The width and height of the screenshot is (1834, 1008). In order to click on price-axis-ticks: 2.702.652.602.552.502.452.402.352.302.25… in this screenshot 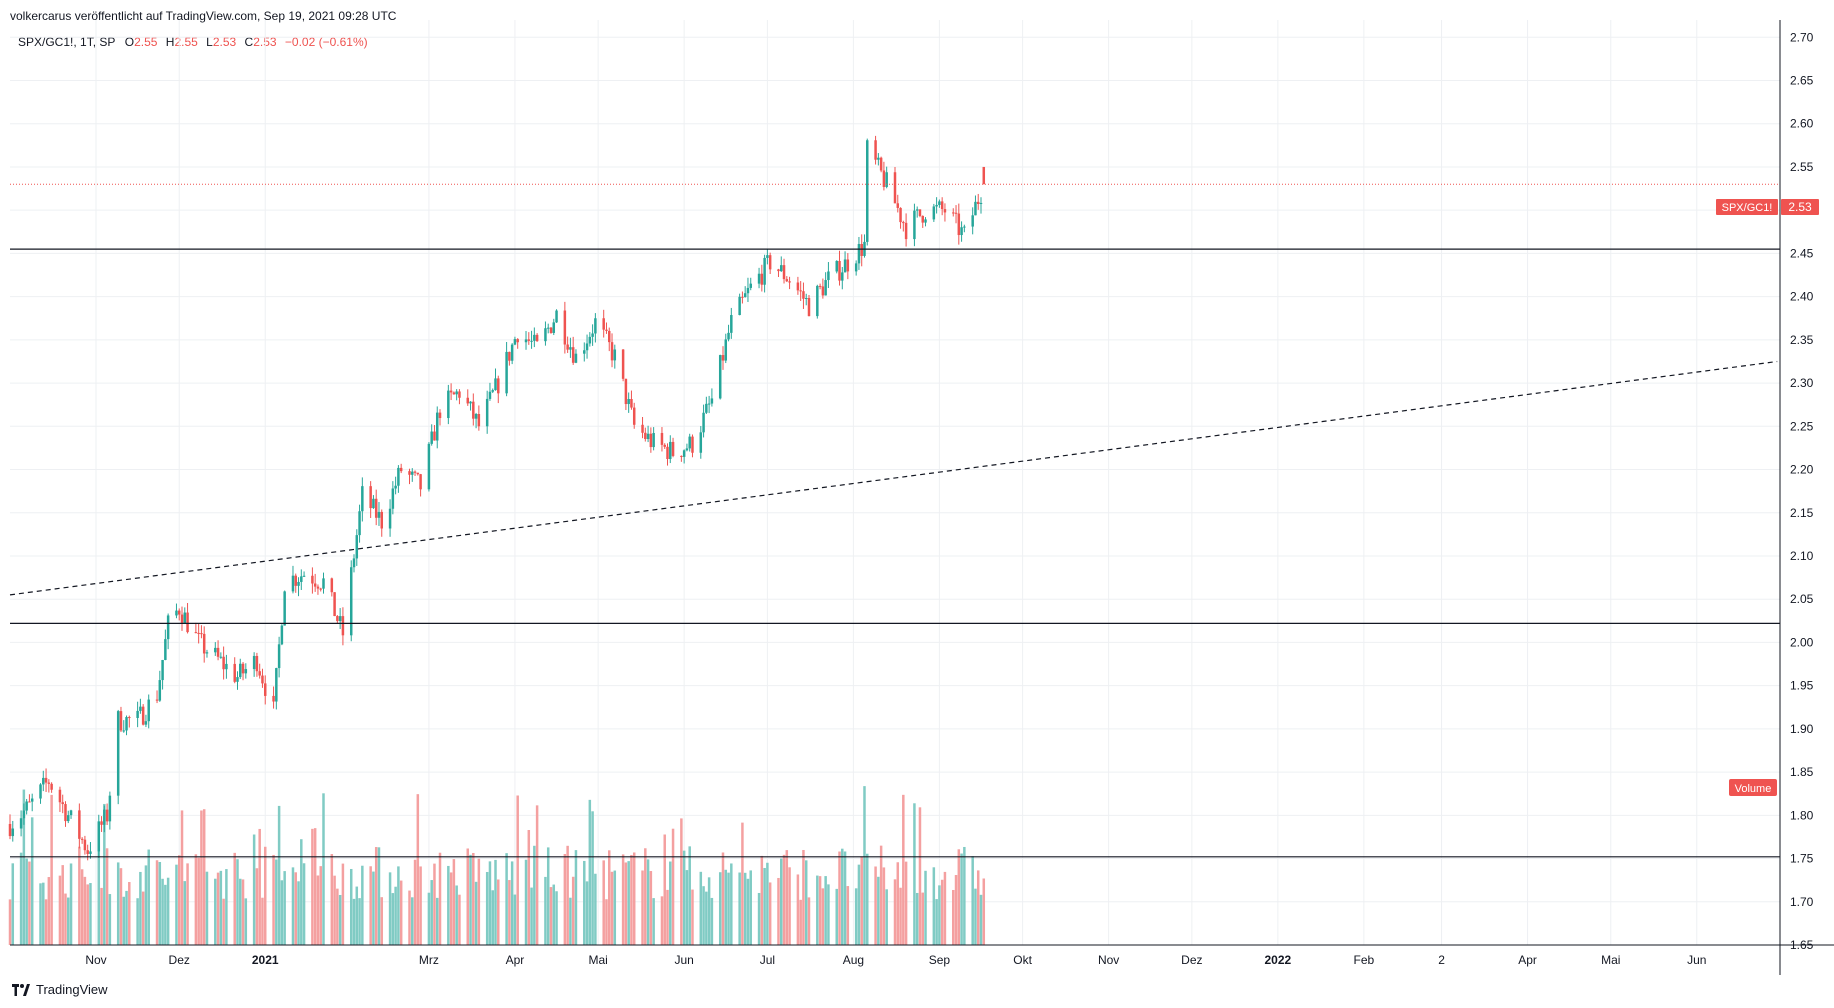, I will do `click(1802, 491)`.